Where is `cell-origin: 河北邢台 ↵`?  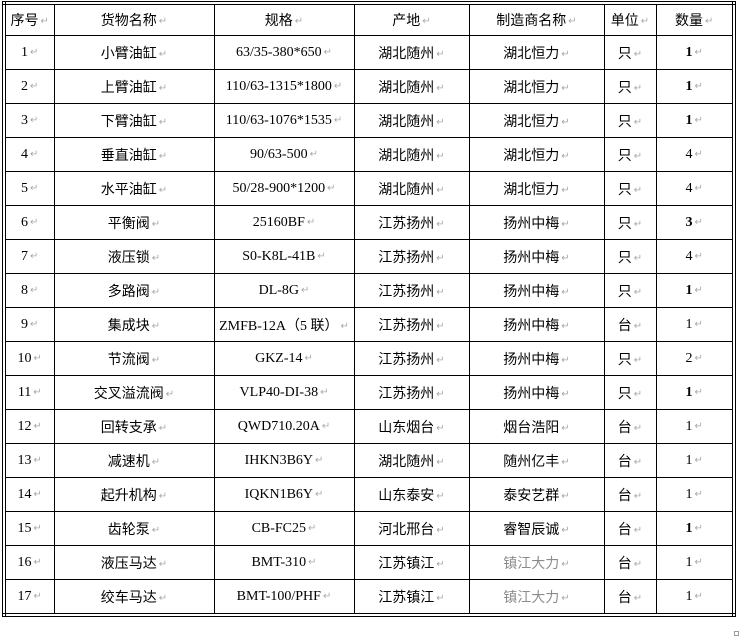
cell-origin: 河北邢台 ↵ is located at coordinates (411, 528).